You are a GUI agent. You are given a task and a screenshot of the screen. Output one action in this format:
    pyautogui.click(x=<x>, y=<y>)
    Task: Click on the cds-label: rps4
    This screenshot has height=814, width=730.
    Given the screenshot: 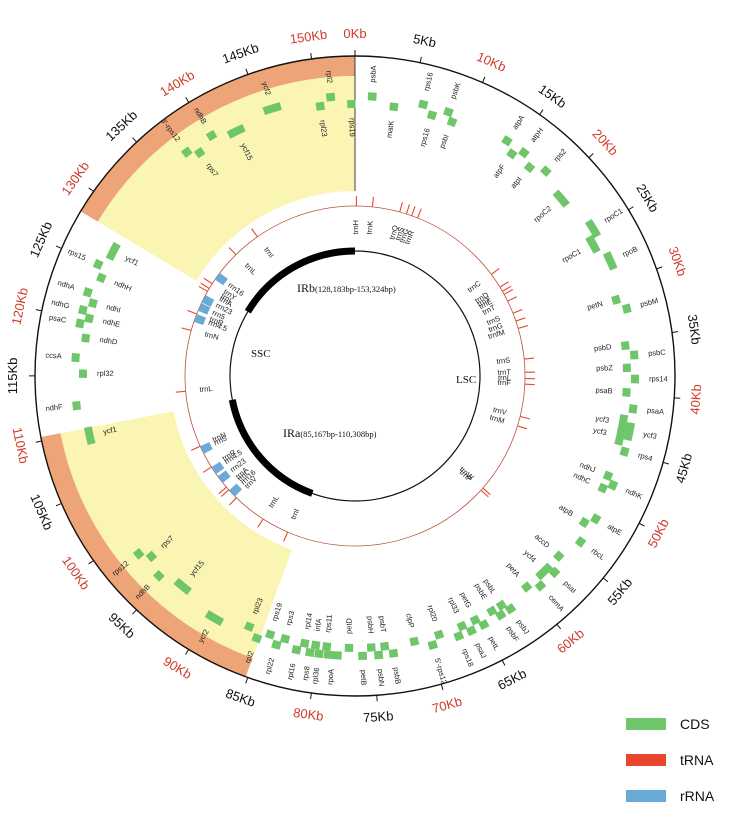 What is the action you would take?
    pyautogui.click(x=645, y=457)
    